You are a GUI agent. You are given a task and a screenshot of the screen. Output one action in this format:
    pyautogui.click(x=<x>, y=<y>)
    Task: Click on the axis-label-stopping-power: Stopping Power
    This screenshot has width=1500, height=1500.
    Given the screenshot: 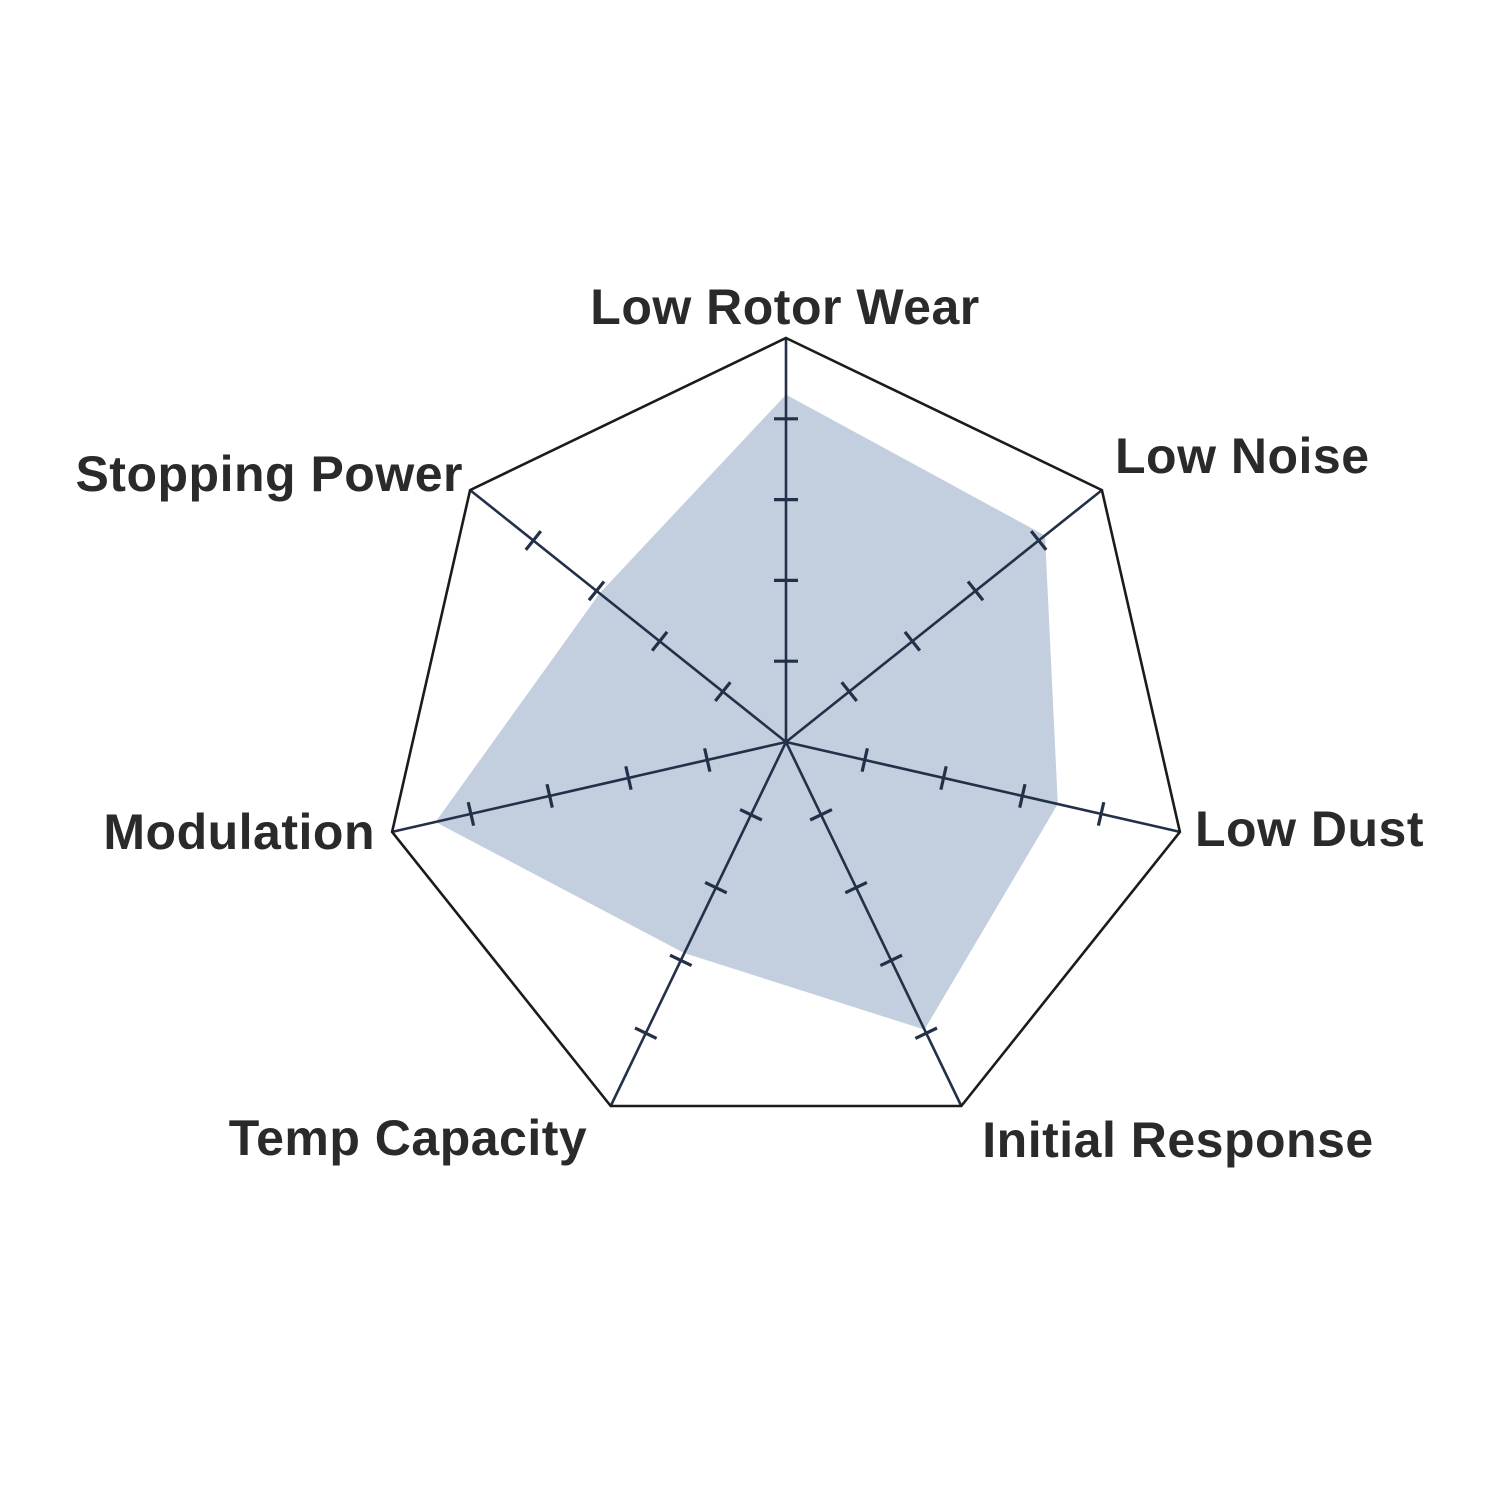 What is the action you would take?
    pyautogui.click(x=269, y=474)
    